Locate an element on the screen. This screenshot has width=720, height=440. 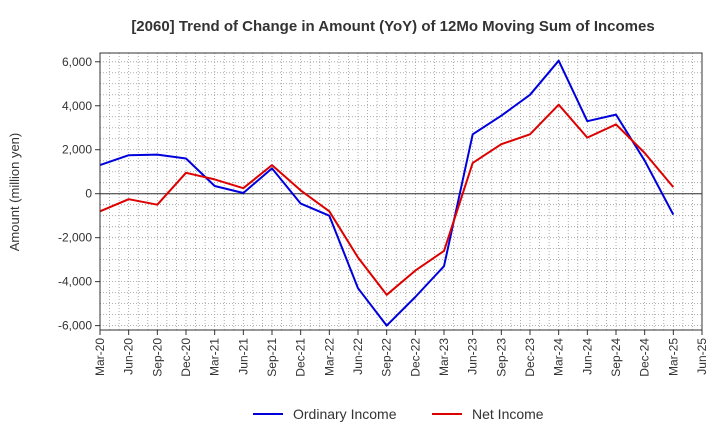
x-tick-label: Dec-20 is located at coordinates (186, 357).